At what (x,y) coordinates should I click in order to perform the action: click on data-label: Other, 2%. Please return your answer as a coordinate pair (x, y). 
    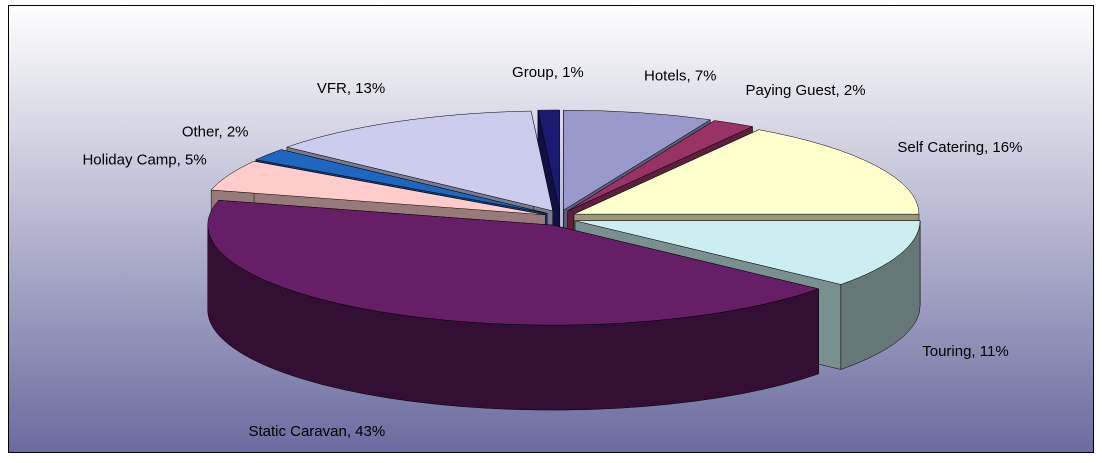
    Looking at the image, I should click on (215, 132).